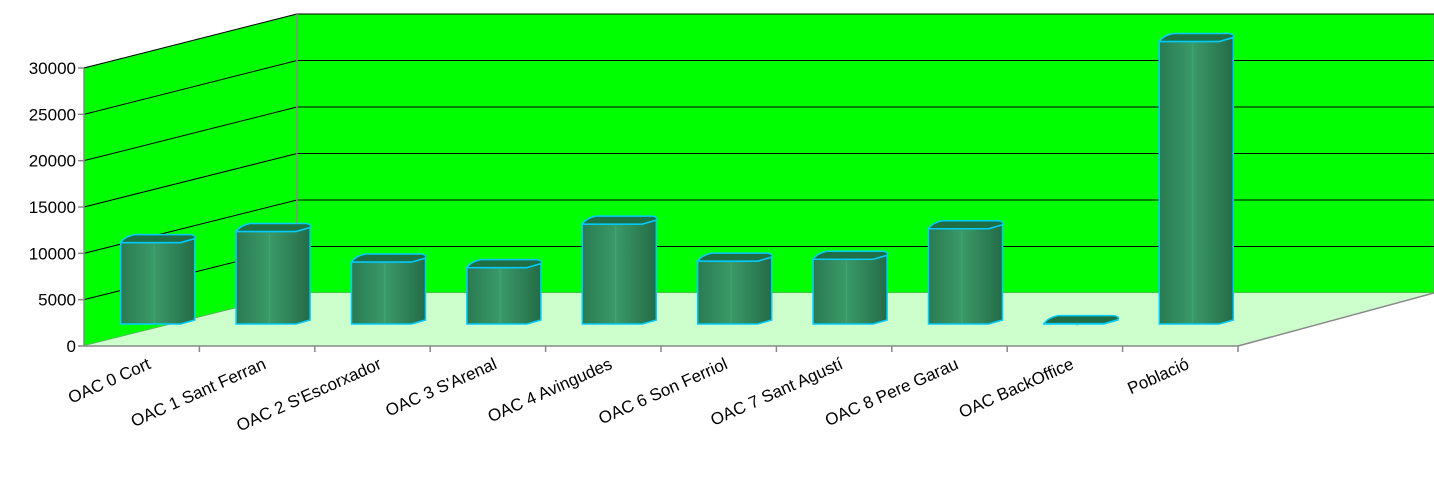 The width and height of the screenshot is (1434, 486). Describe the element at coordinates (550, 390) in the screenshot. I see `x-tick-label: OAC 4 Avingudes` at that location.